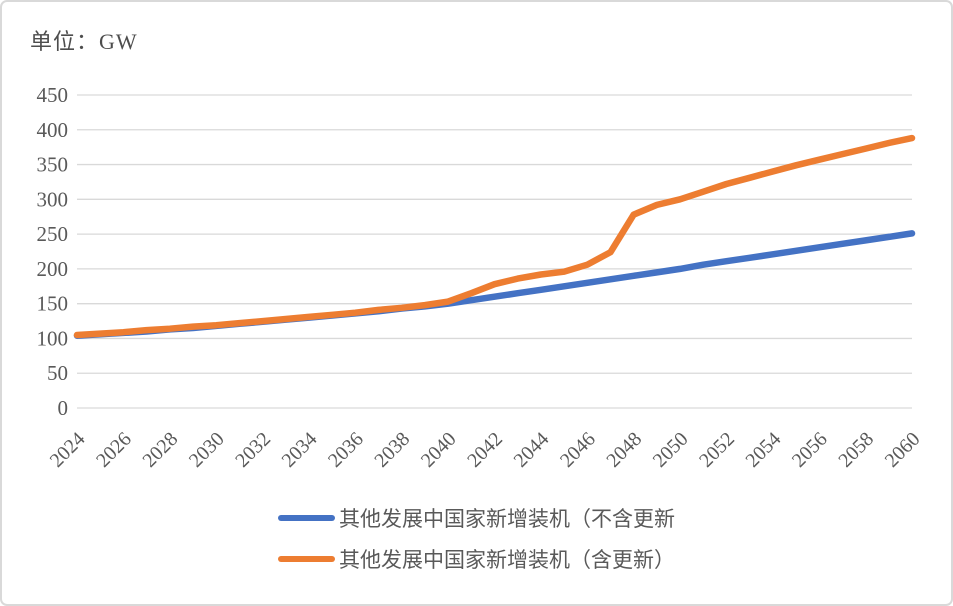 Image resolution: width=953 pixels, height=606 pixels. I want to click on legend-item-including-renewal: 其他发展中国家新增装机（含更新）, so click(476, 559).